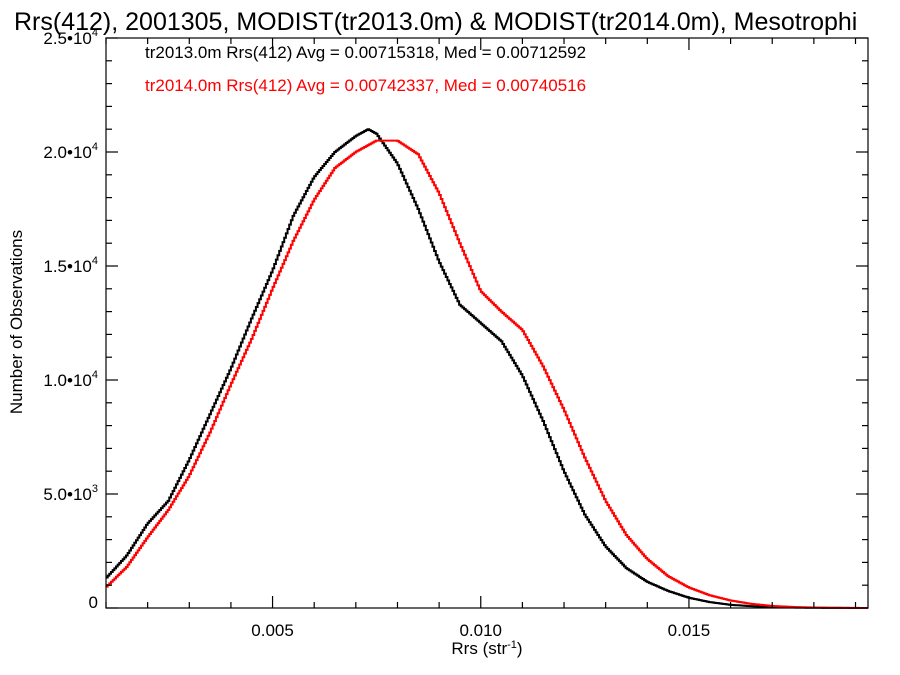  Describe the element at coordinates (70, 37) in the screenshot. I see `y-tick-label: 2.5•104` at that location.